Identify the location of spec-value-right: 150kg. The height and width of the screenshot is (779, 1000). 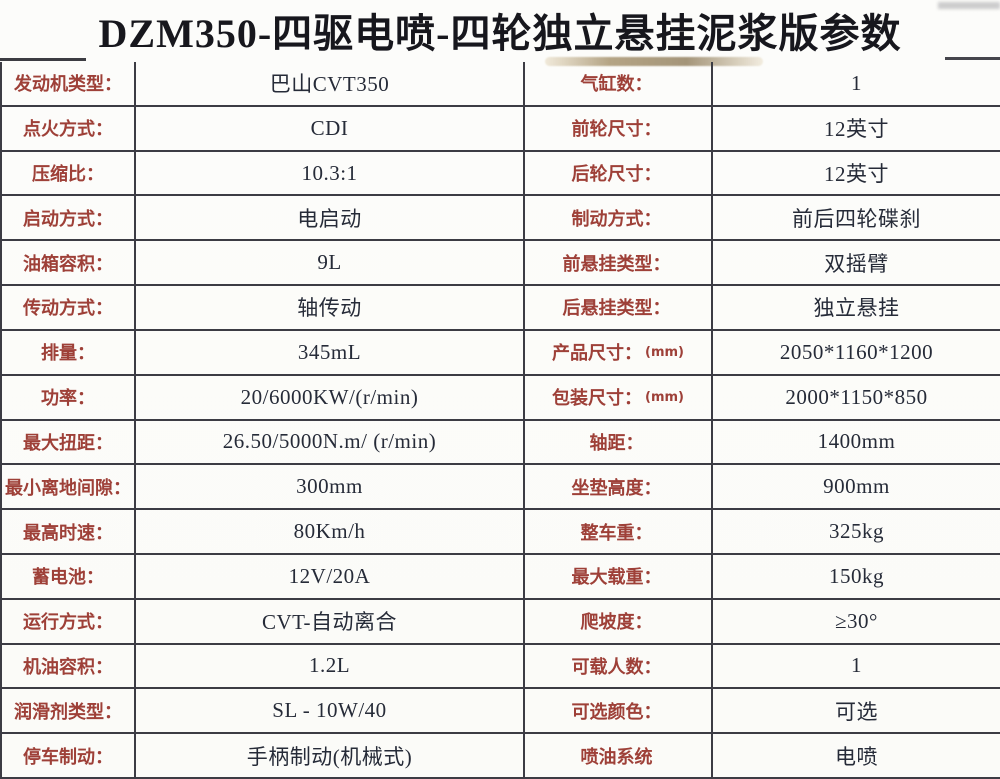
(856, 577).